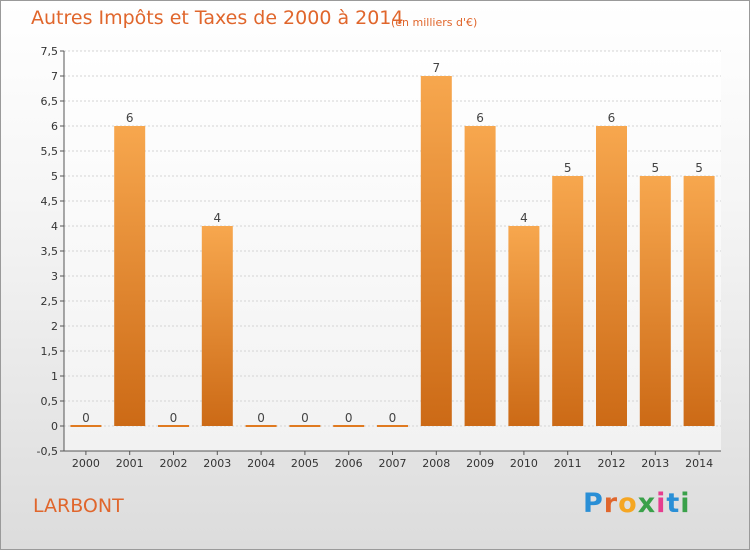  Describe the element at coordinates (612, 463) in the screenshot. I see `x-tick-label: 2012` at that location.